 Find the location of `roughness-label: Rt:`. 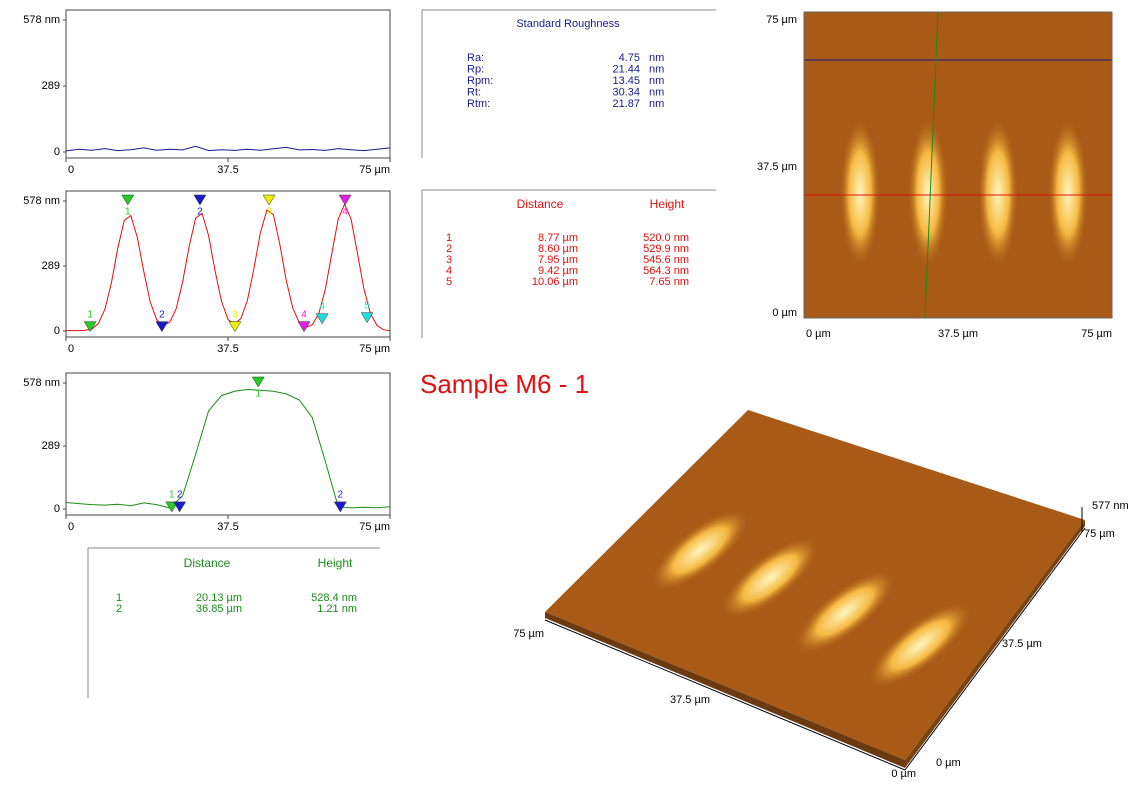

roughness-label: Rt: is located at coordinates (474, 92).